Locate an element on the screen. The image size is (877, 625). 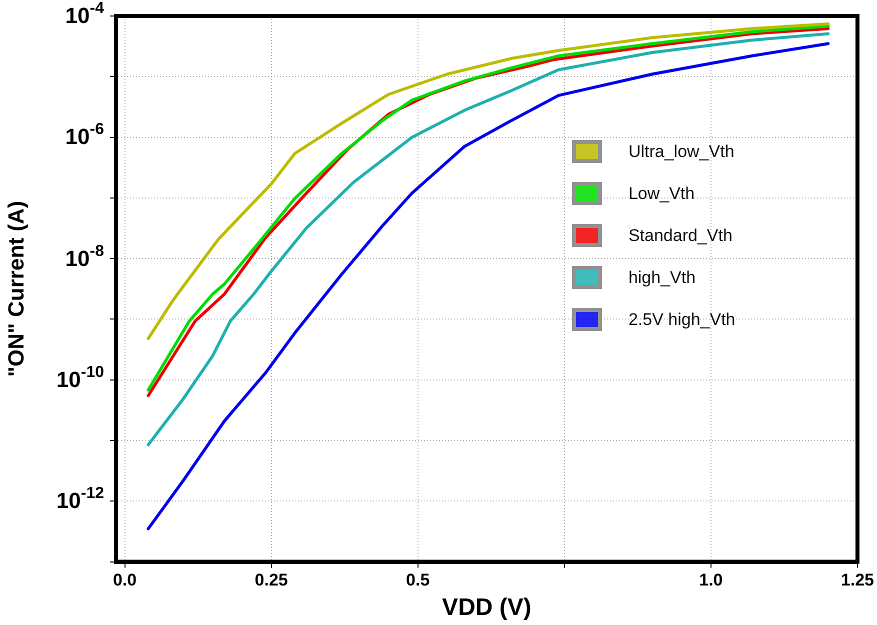
y-tick-label: 10$^{-6}$ is located at coordinates (84, 136).